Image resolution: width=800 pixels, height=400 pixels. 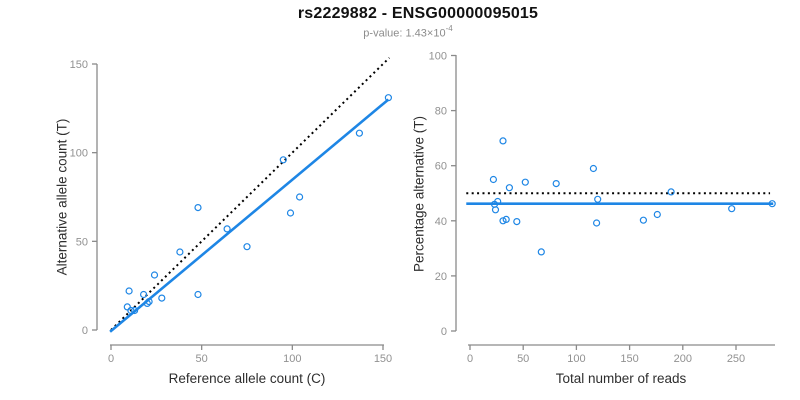 I want to click on right-y-tick-label: 0, so click(x=444, y=332).